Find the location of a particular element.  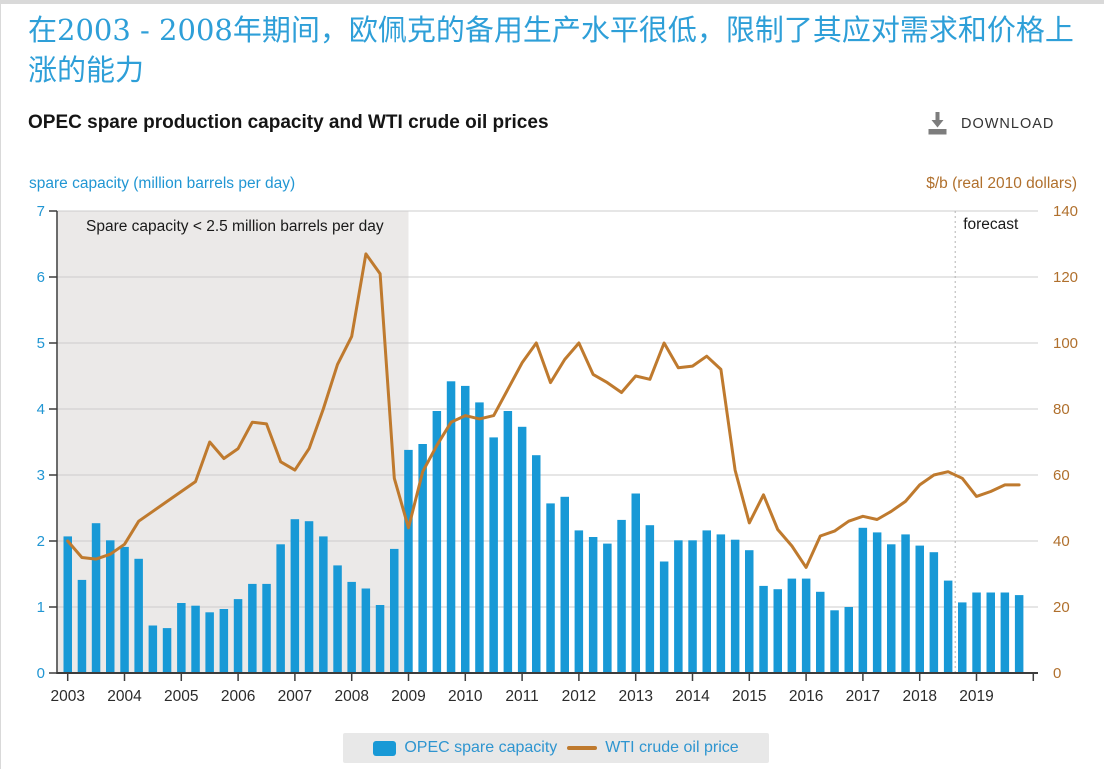

svg-text: 4 is located at coordinates (41, 409).